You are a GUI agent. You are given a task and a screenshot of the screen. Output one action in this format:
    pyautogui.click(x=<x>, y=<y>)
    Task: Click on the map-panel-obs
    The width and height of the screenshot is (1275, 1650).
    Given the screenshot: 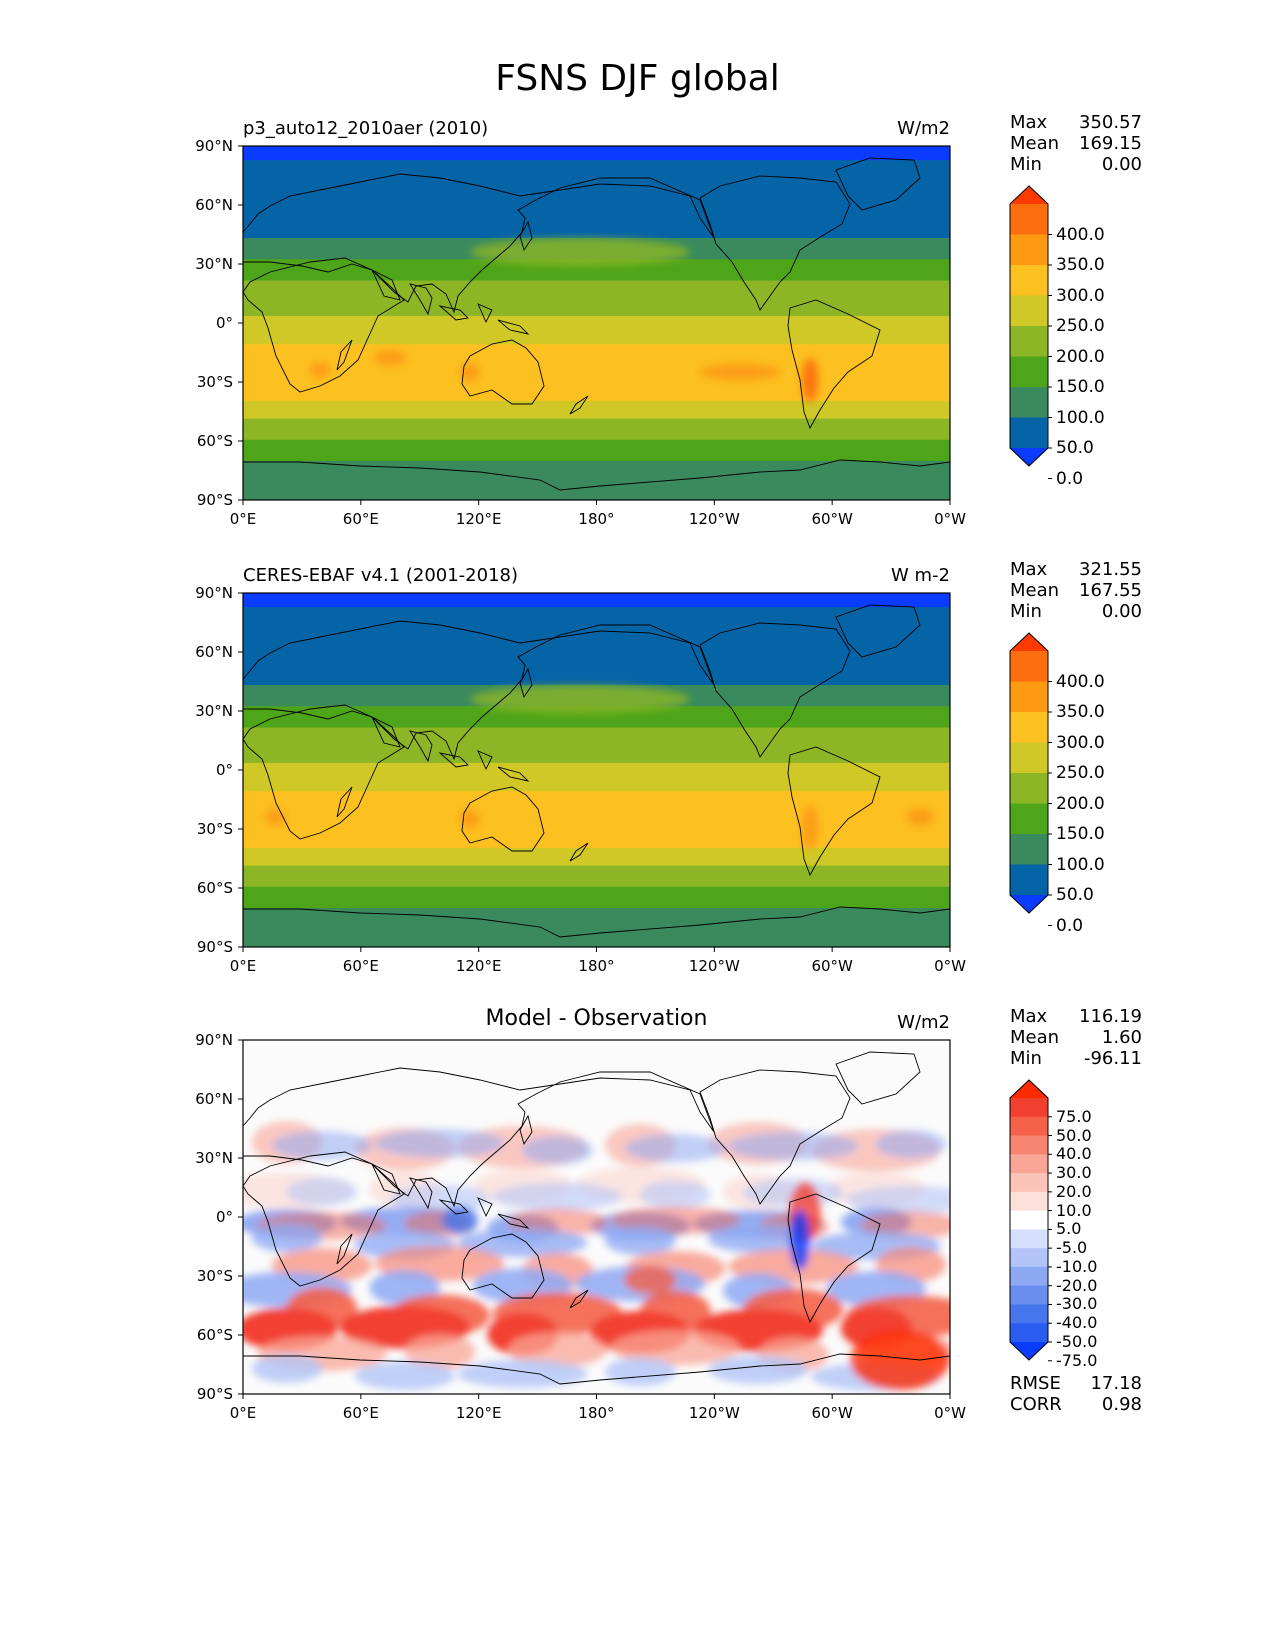 What is the action you would take?
    pyautogui.click(x=645, y=772)
    